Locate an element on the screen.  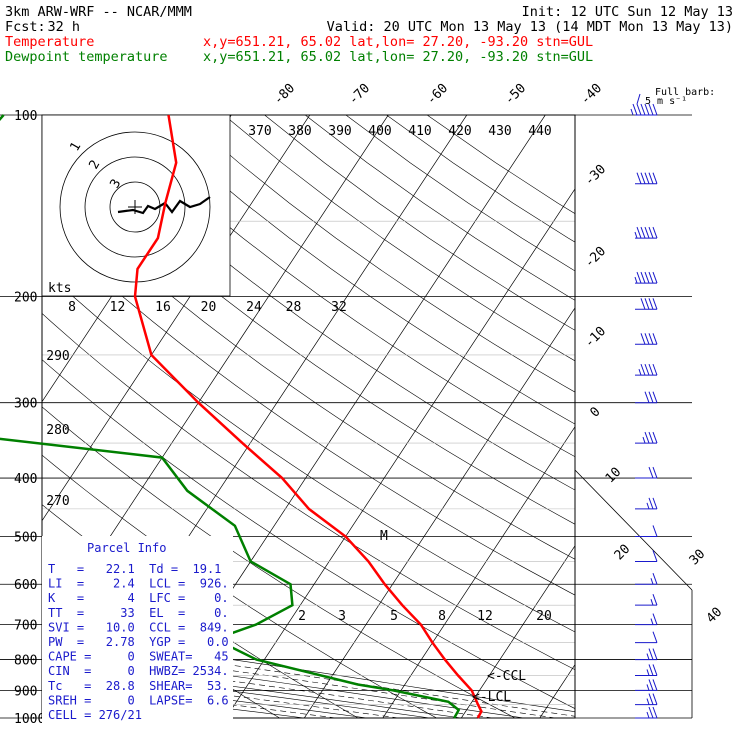
pressure-label-600: 600 is located at coordinates (25, 585).